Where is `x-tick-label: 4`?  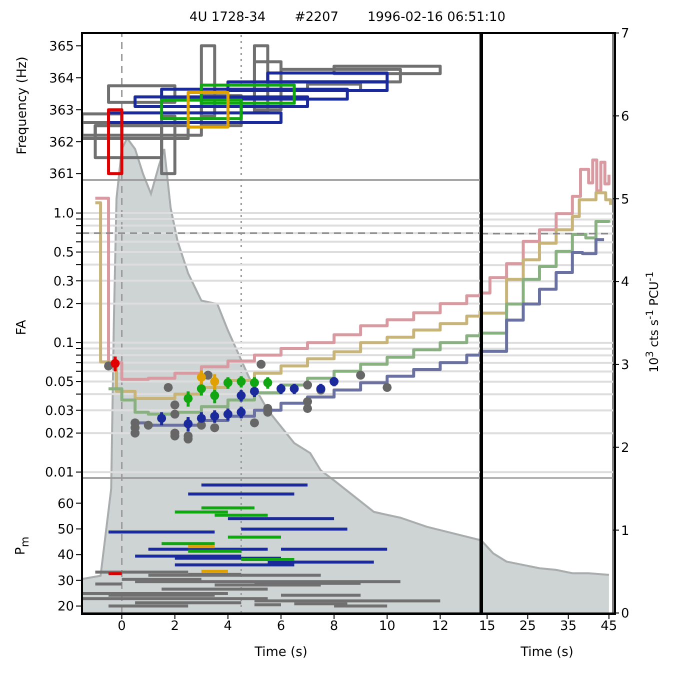
x-tick-label: 4 is located at coordinates (228, 626).